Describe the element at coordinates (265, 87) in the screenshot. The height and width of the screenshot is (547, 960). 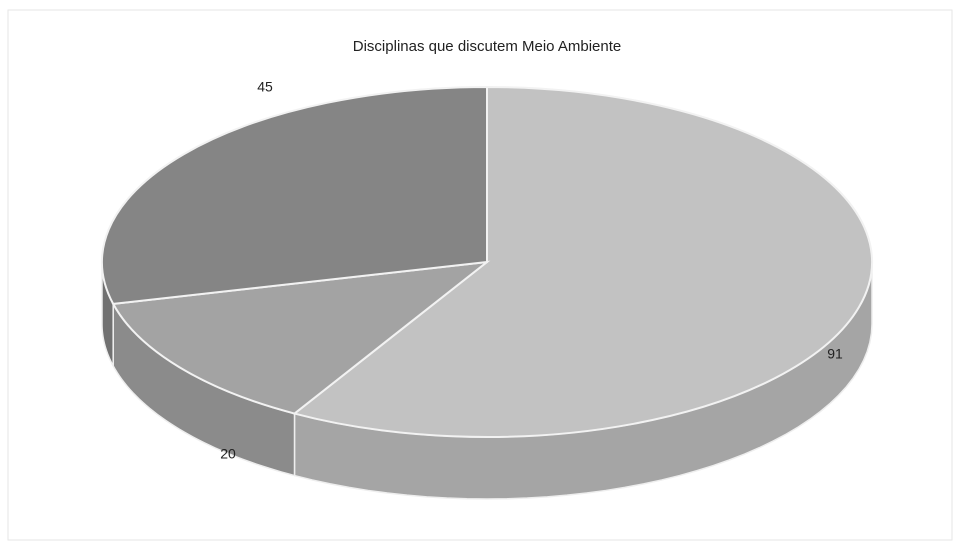
I see `data-label: 45` at that location.